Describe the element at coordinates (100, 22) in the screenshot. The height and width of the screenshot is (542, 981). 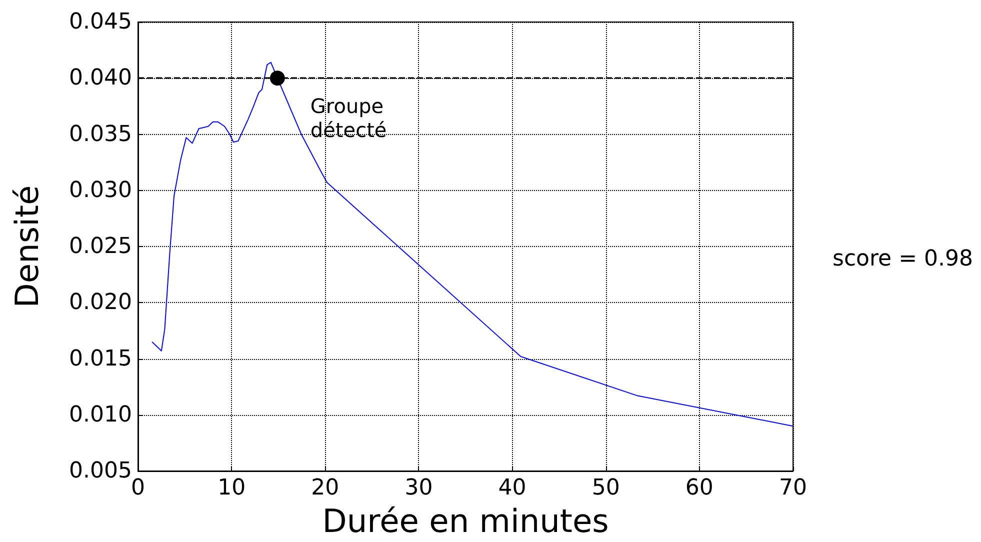
I see `y-tick-label: 0.045` at that location.